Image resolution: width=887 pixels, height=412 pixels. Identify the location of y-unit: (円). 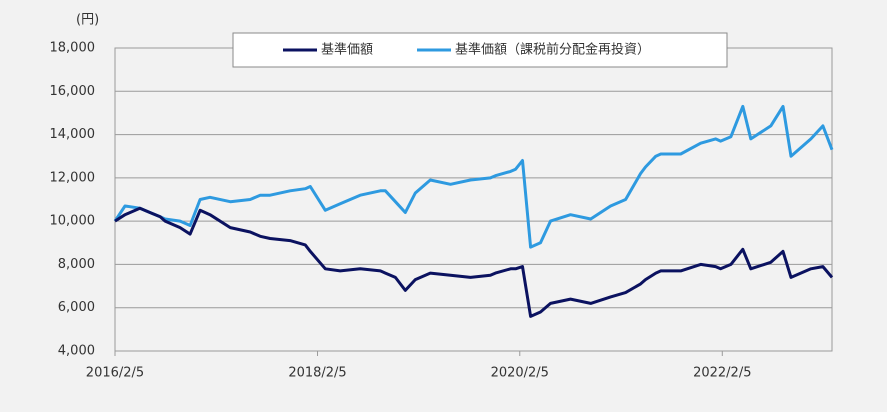
(87, 20).